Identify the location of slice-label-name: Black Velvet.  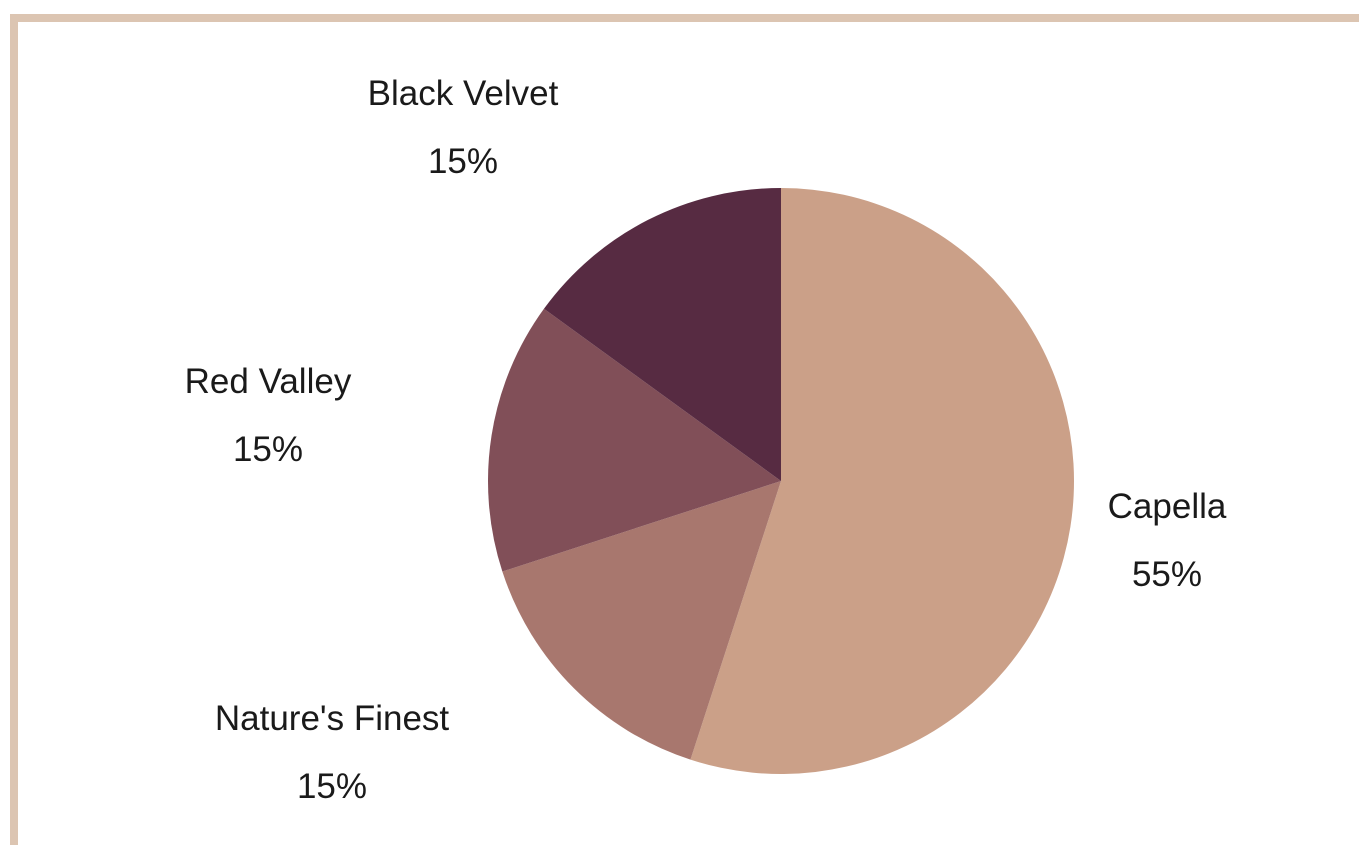
(463, 93).